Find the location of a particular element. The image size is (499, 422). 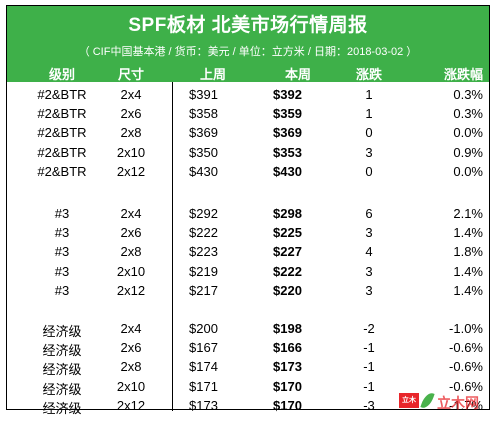

table-row: #3 2x4 $292 $298 6 2.1% is located at coordinates (248, 215).